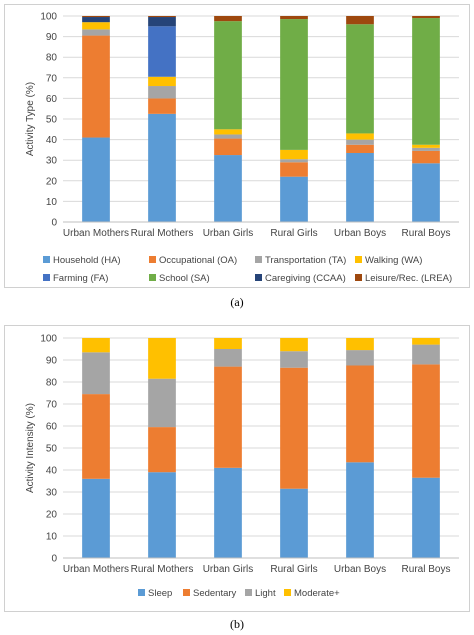 This screenshot has width=474, height=635. What do you see at coordinates (317, 593) in the screenshot?
I see `legend-label: Moderate+` at bounding box center [317, 593].